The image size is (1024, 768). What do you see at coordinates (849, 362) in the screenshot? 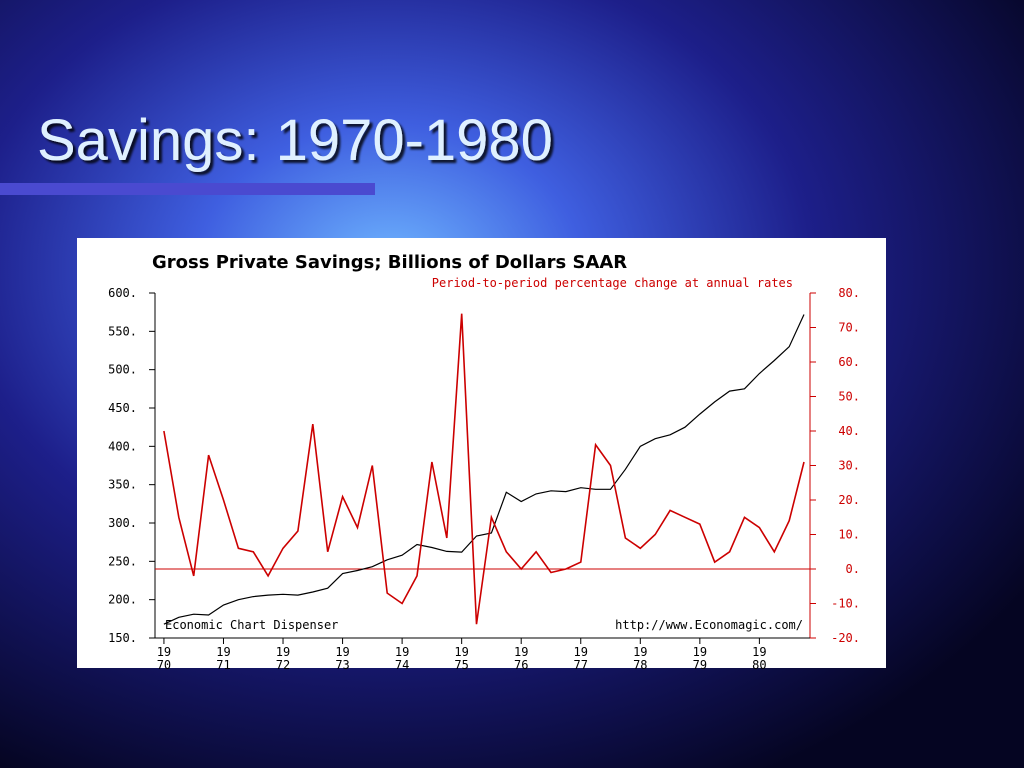
I see `y2-tick-label: 60.` at bounding box center [849, 362].